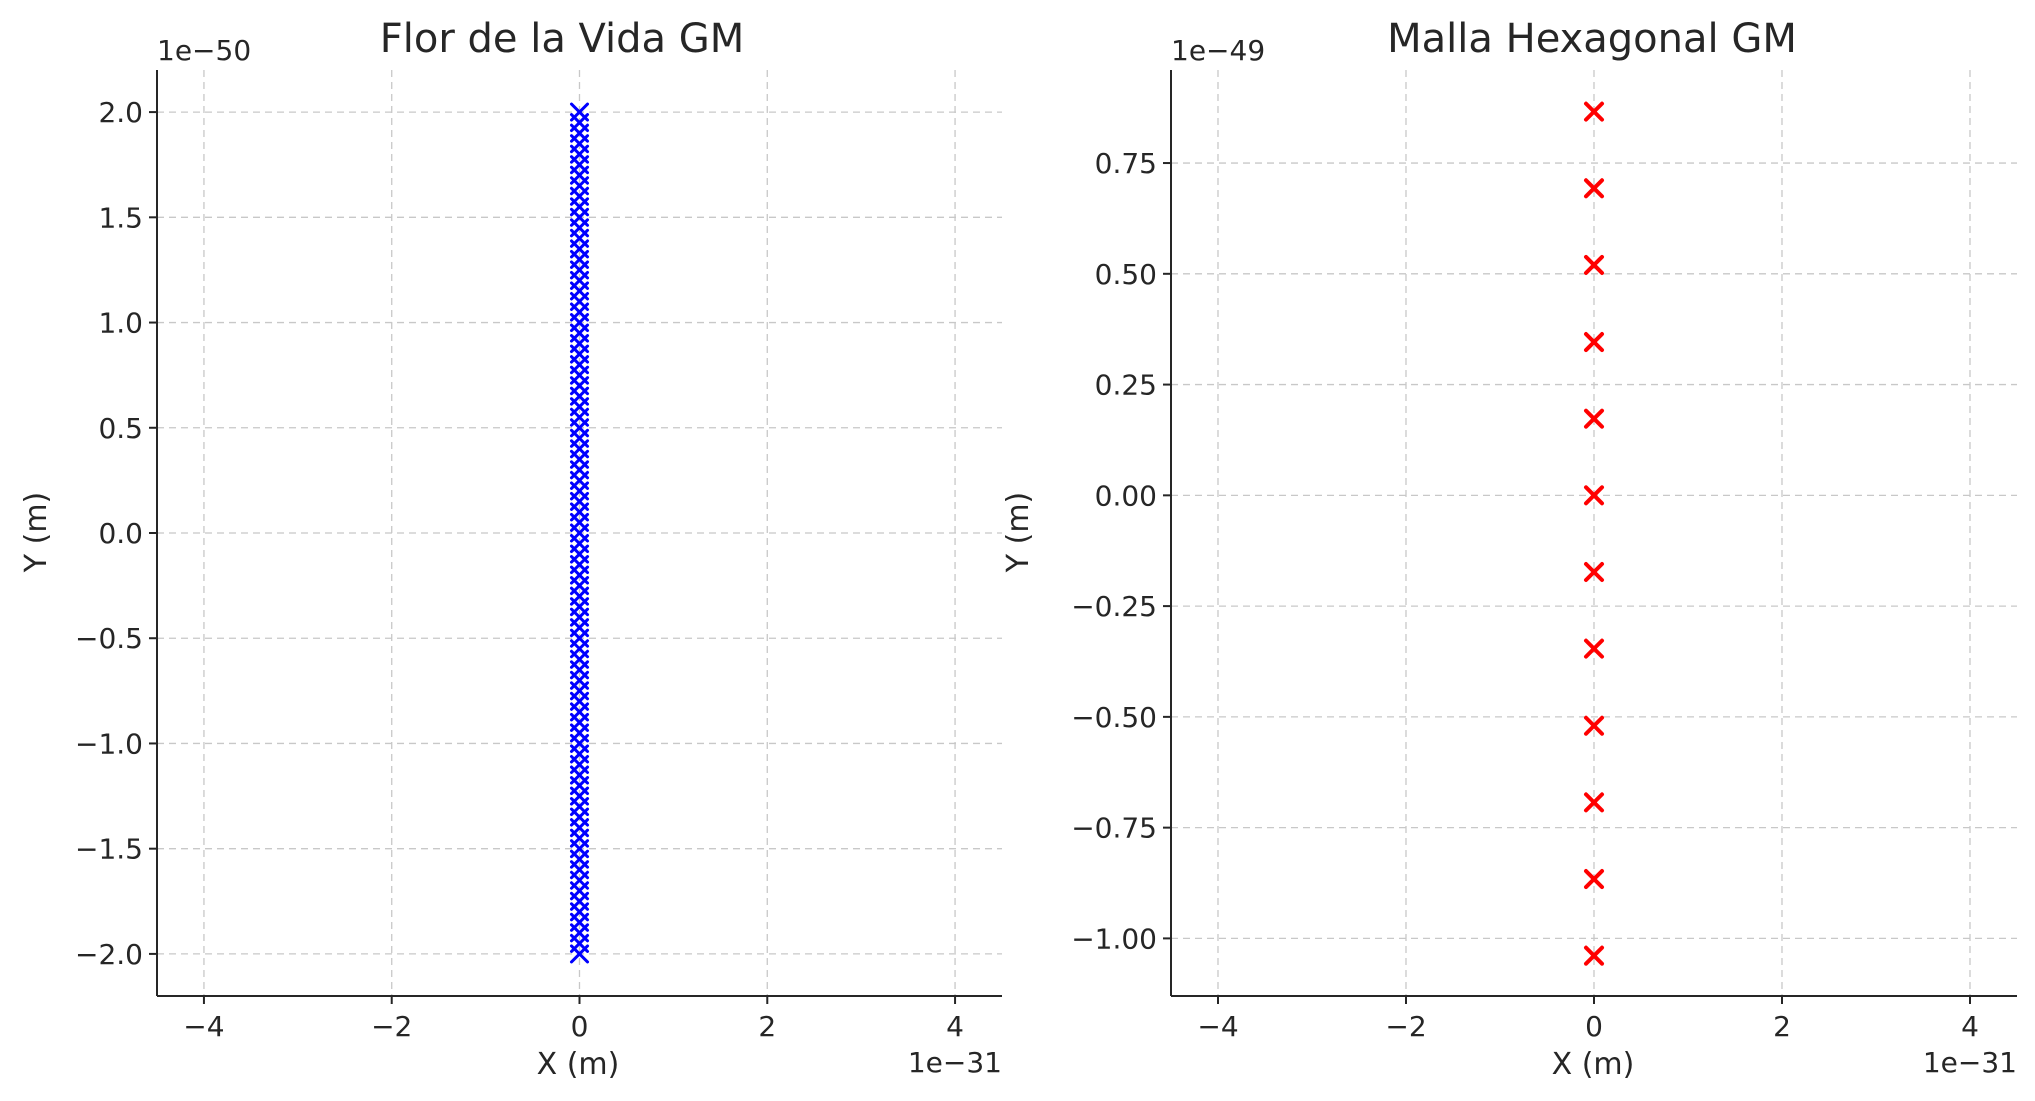 This screenshot has height=1101, width=2035. Describe the element at coordinates (1126, 385) in the screenshot. I see `y-tick-label: 0.25` at that location.